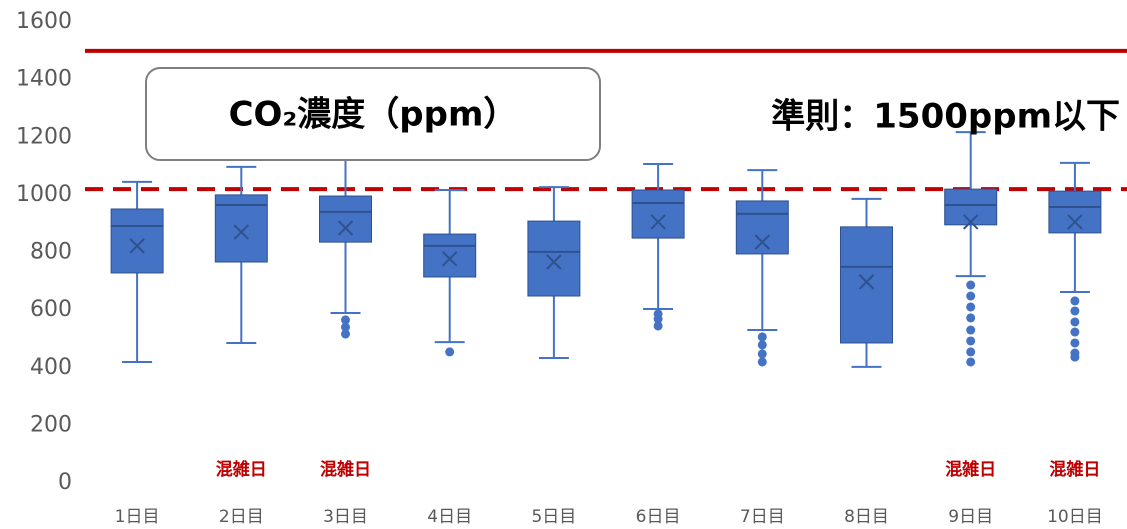  What do you see at coordinates (345, 517) in the screenshot?
I see `x-tick-label: 3日目` at bounding box center [345, 517].